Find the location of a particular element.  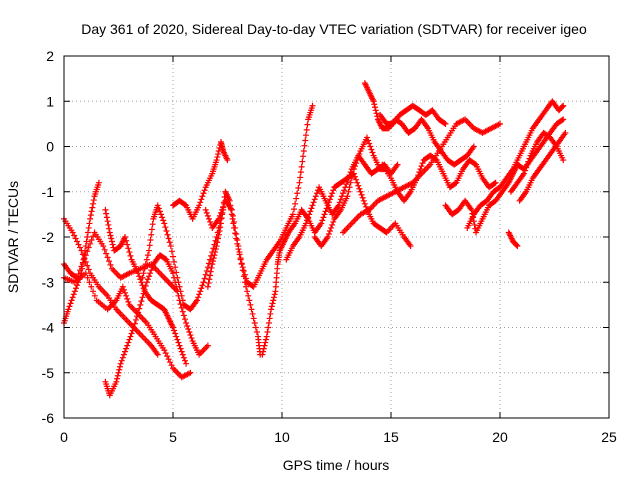

y-tick-label: 1 is located at coordinates (50, 101).